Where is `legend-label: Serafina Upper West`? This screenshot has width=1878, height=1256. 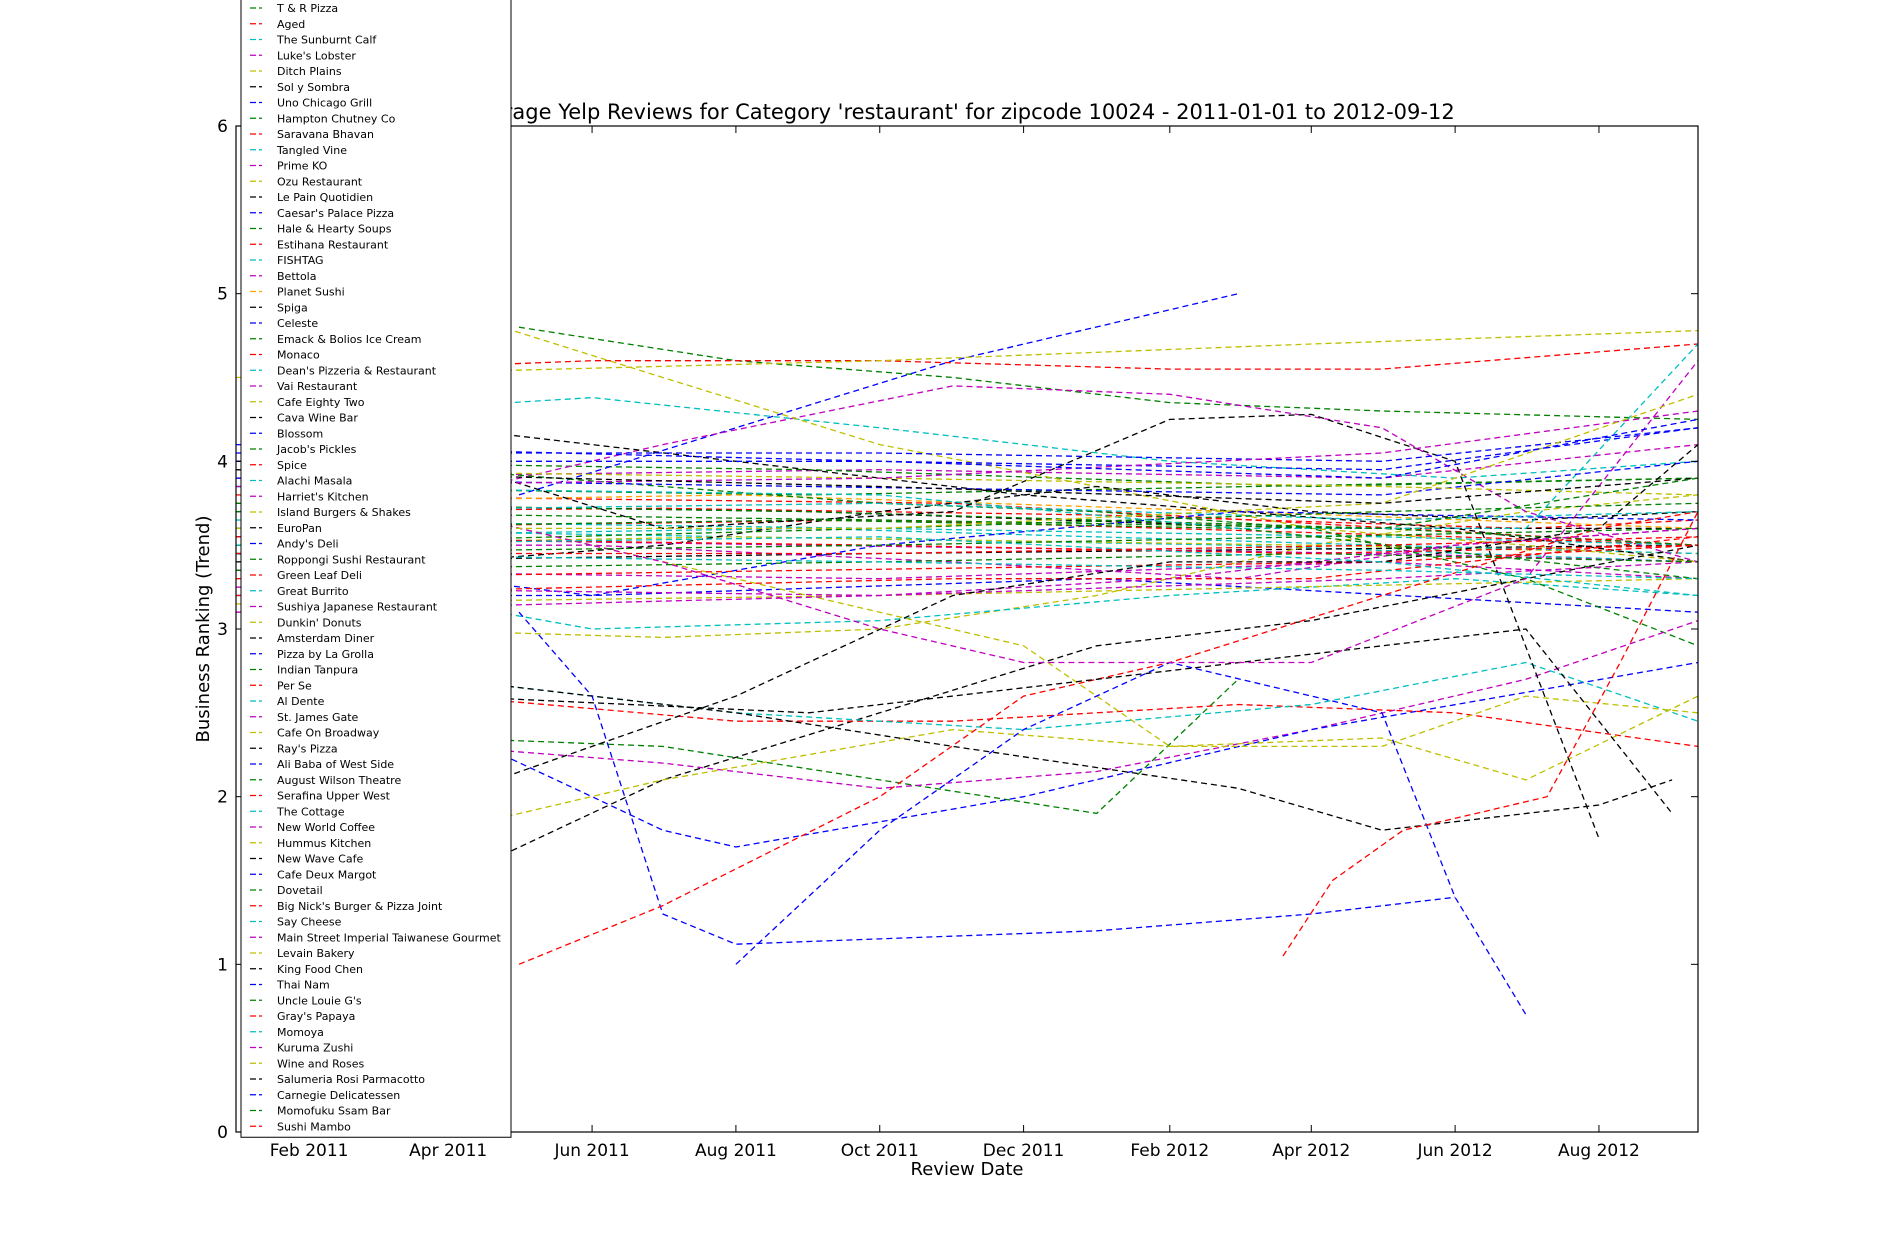
legend-label: Serafina Upper West is located at coordinates (334, 796).